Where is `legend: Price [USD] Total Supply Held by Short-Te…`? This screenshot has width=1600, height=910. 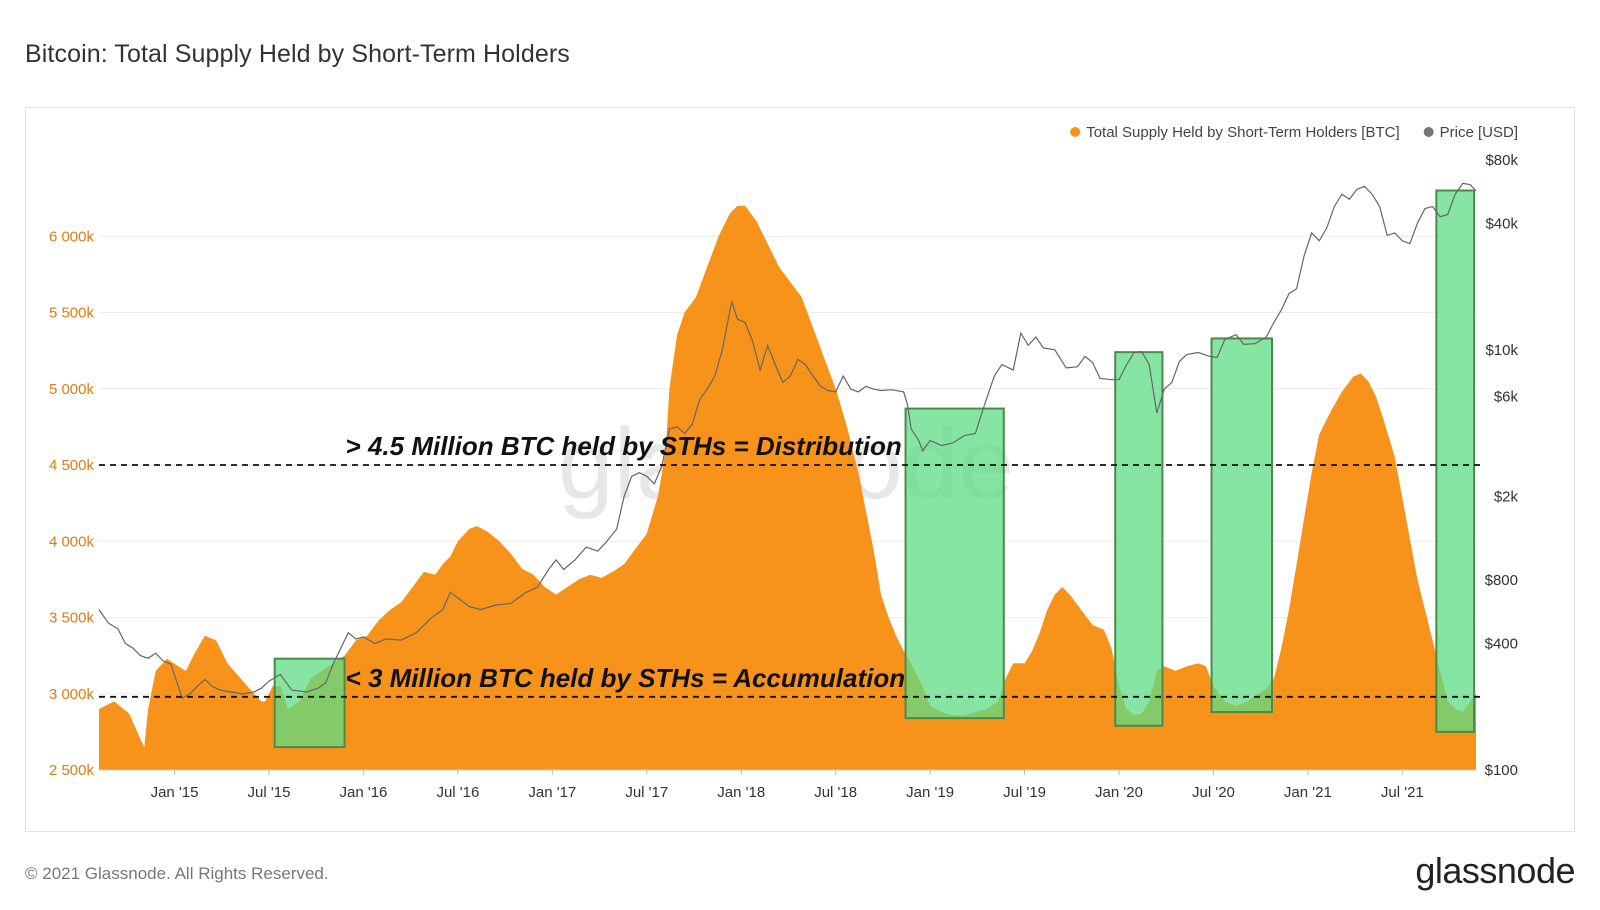 legend: Price [USD] Total Supply Held by Short-Te… is located at coordinates (1294, 132).